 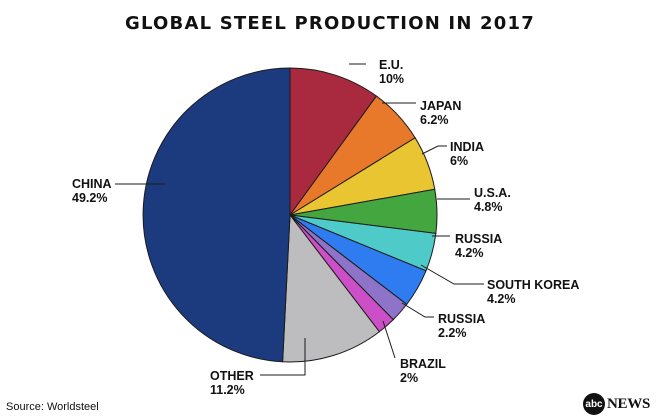 I want to click on slice-value-2: 6%, so click(x=459, y=161).